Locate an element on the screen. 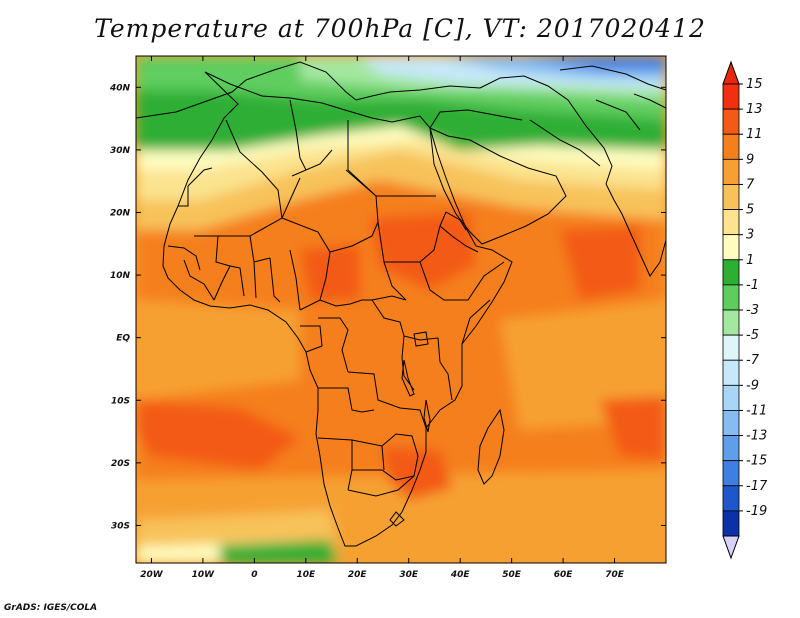 This screenshot has height=618, width=800. colorbar-label: -13 is located at coordinates (756, 436).